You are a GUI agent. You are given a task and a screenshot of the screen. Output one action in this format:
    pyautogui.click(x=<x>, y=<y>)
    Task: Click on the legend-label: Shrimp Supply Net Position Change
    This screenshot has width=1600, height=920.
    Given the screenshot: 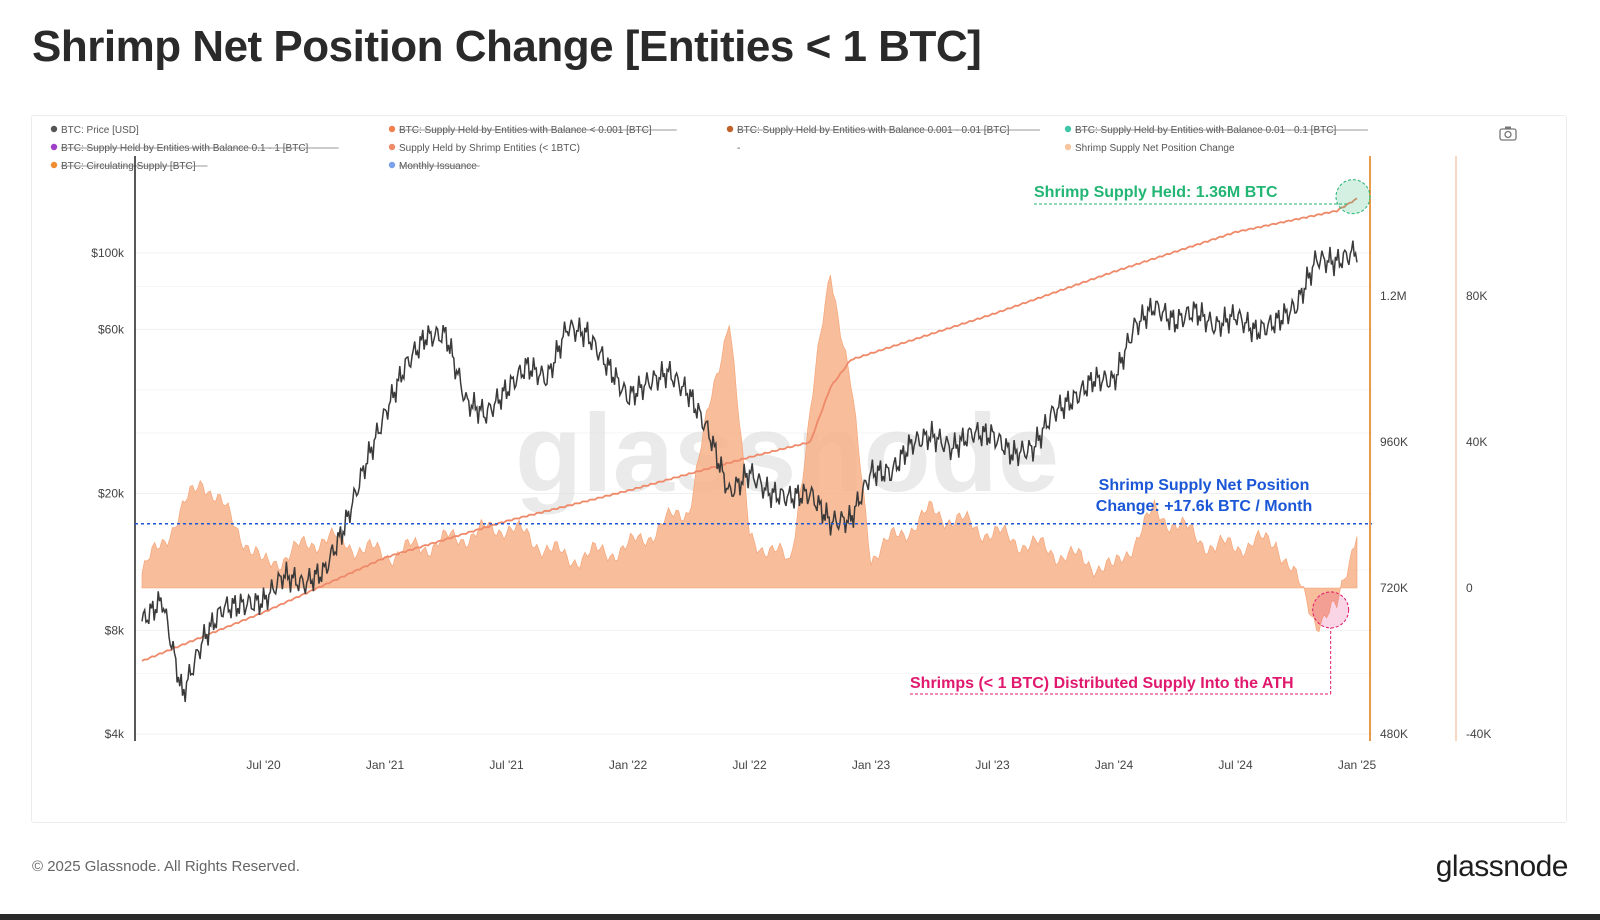 What is the action you would take?
    pyautogui.click(x=1155, y=148)
    